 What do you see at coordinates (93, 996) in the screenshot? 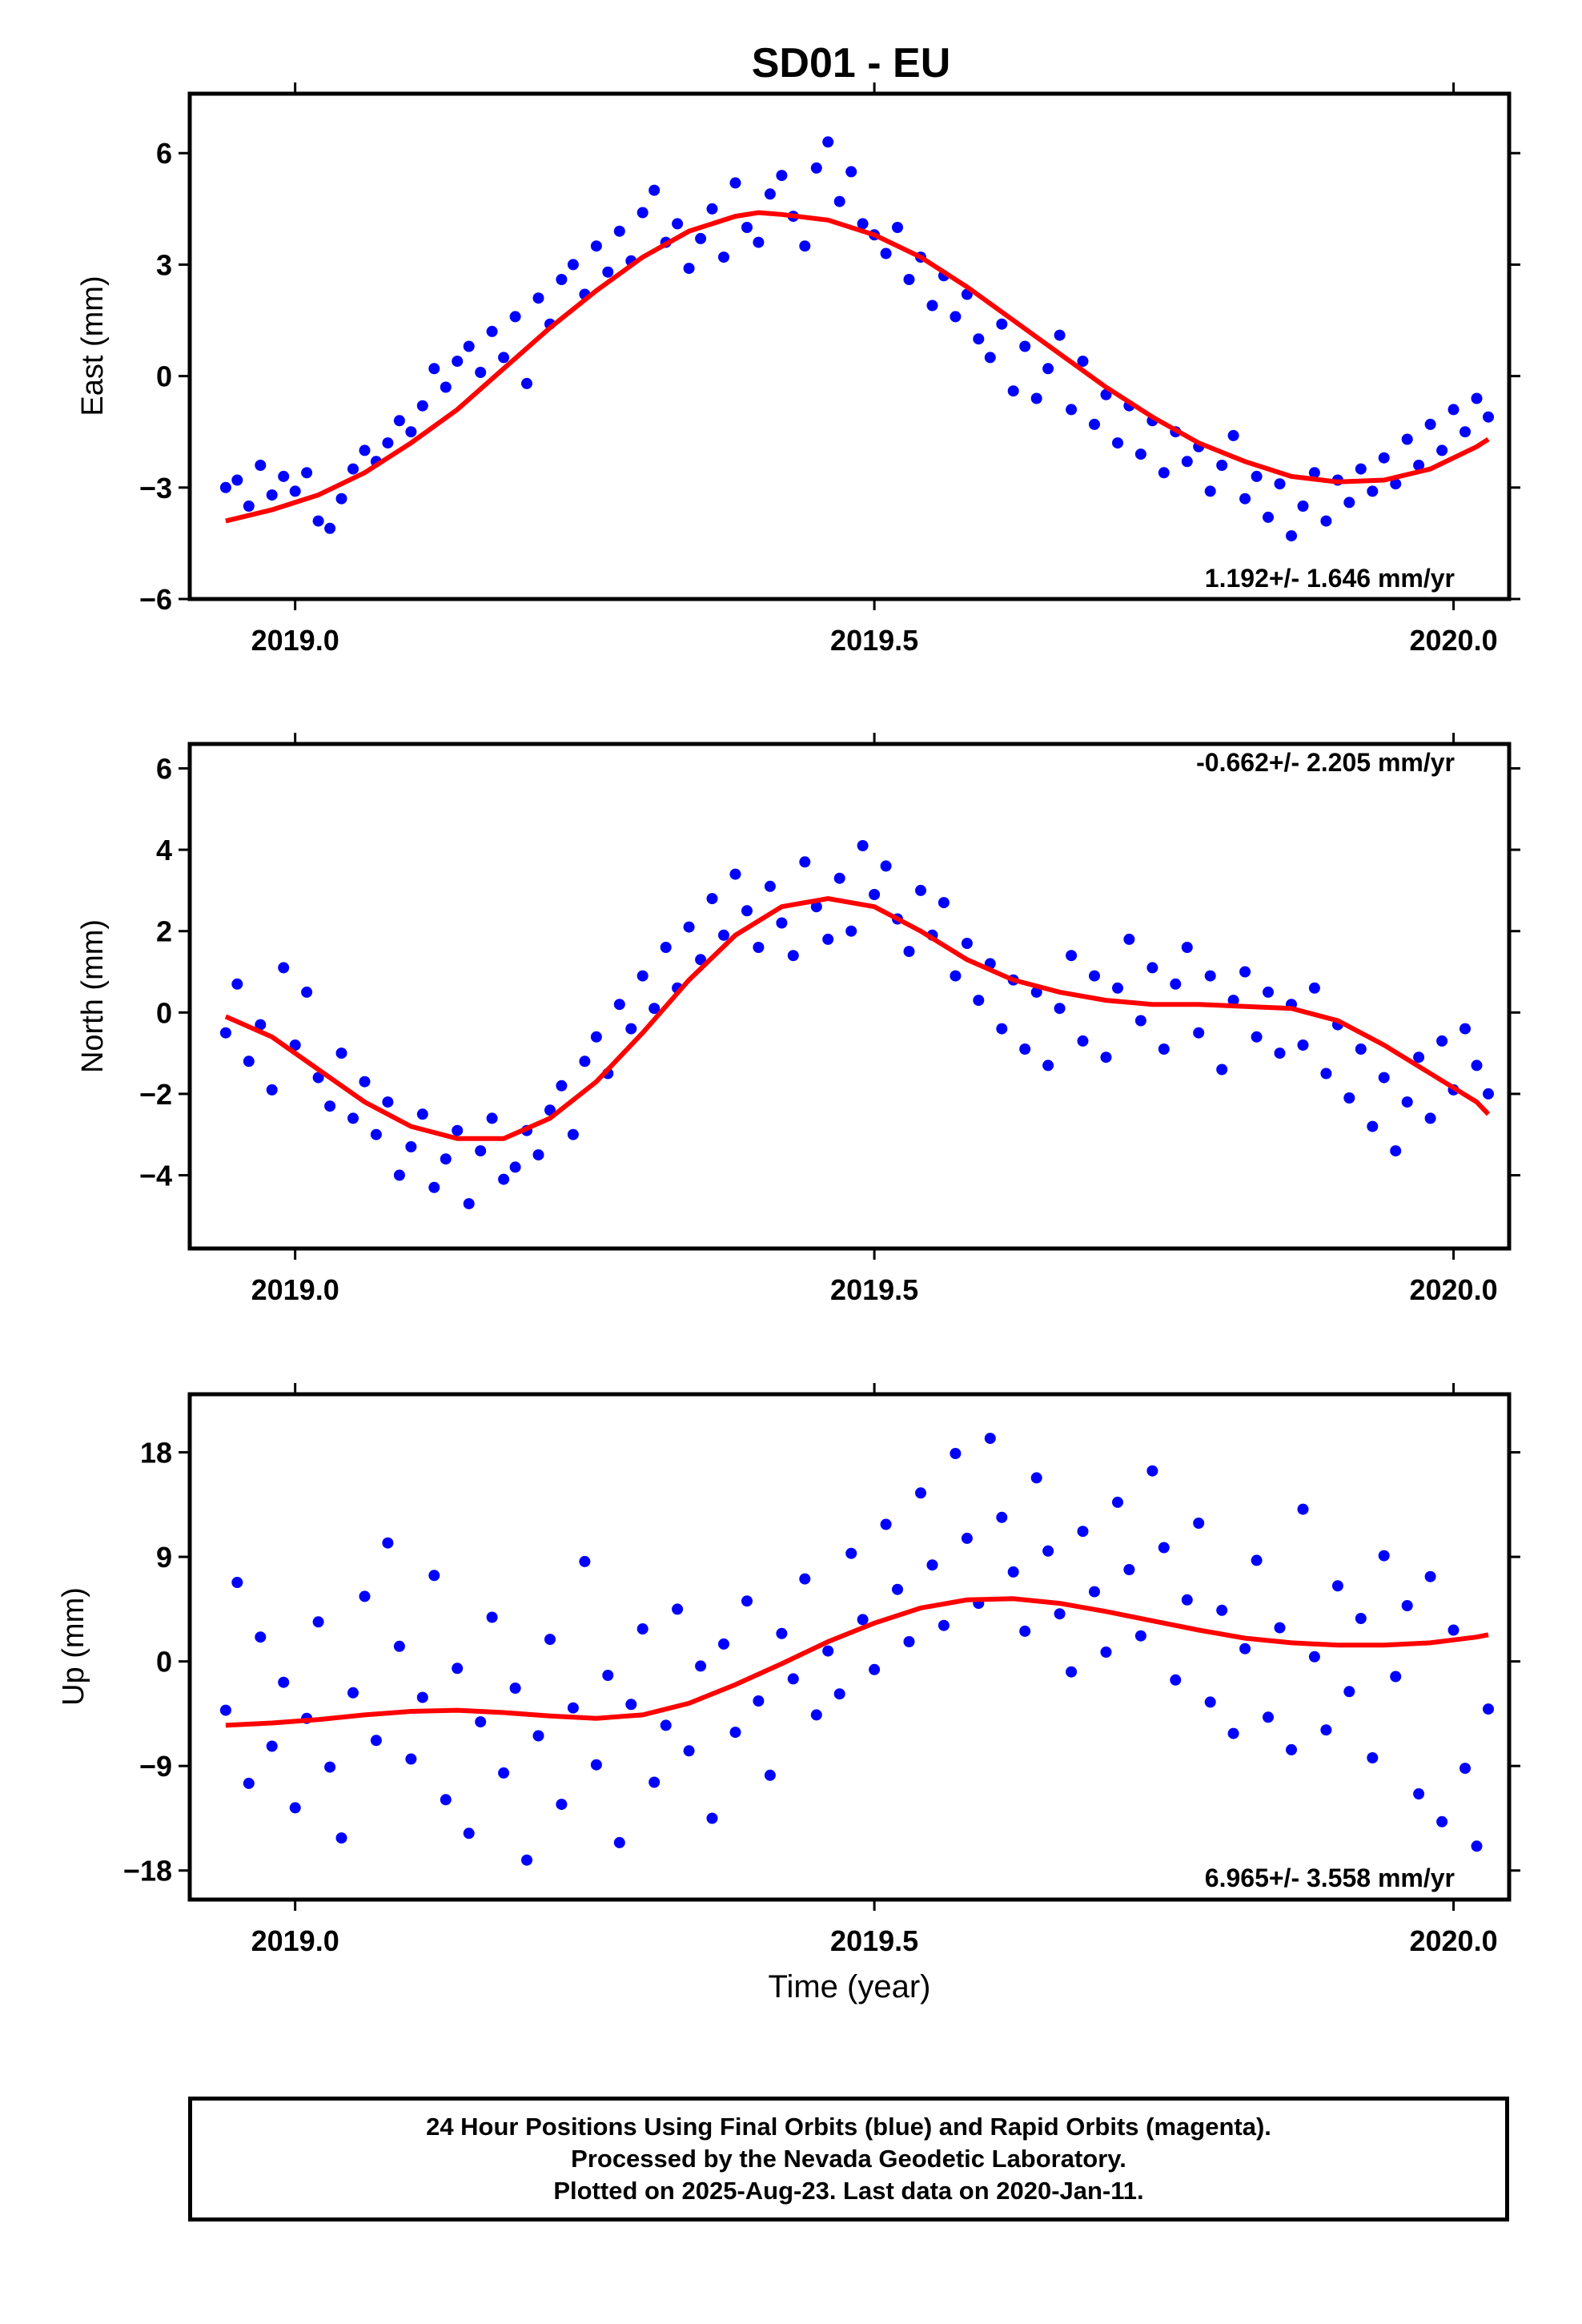
I see `north-axis-label: North (mm)` at bounding box center [93, 996].